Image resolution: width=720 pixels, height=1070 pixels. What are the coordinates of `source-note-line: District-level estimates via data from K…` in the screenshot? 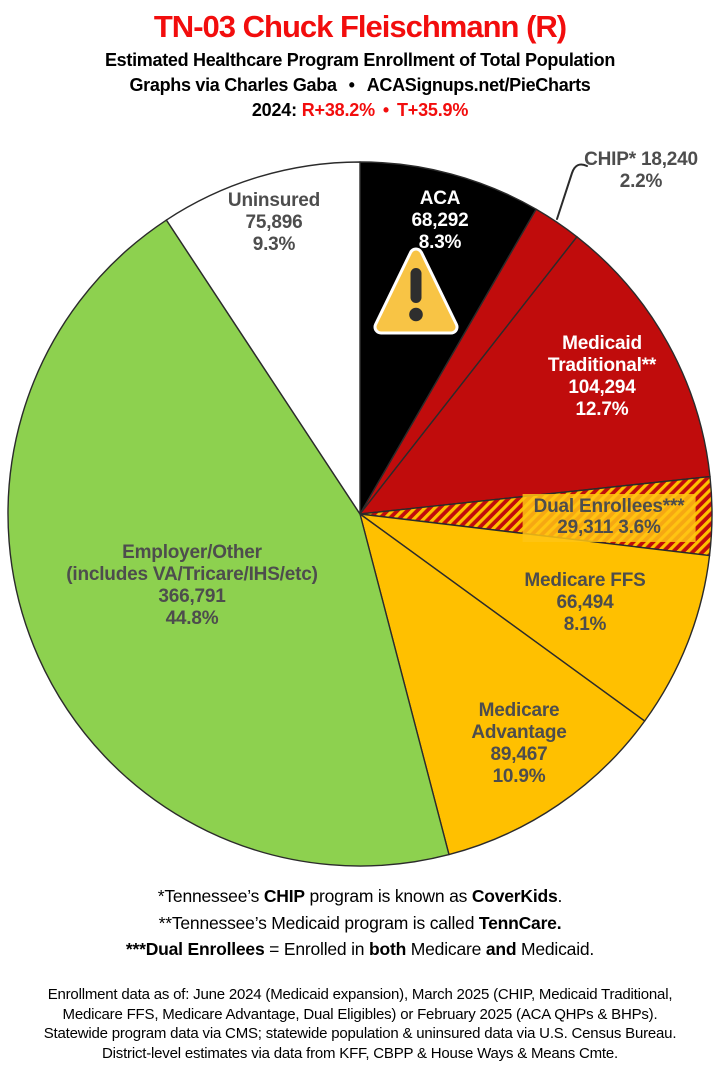 It's located at (360, 1053).